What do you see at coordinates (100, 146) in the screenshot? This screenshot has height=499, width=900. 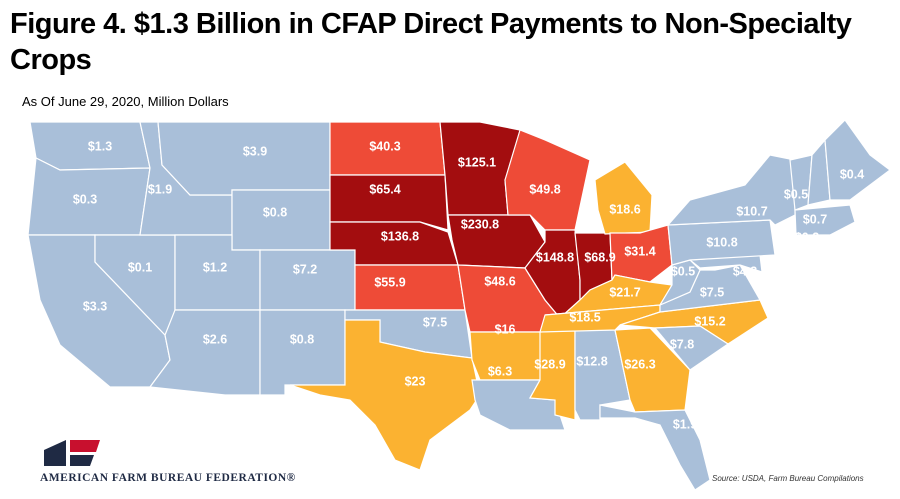 I see `value-label: $1.3` at bounding box center [100, 146].